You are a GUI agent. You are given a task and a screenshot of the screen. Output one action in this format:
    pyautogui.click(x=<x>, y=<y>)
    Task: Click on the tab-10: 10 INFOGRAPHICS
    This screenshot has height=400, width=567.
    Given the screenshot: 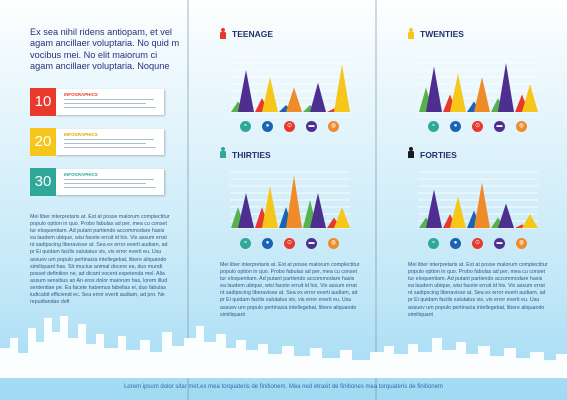 What is the action you would take?
    pyautogui.click(x=97, y=102)
    